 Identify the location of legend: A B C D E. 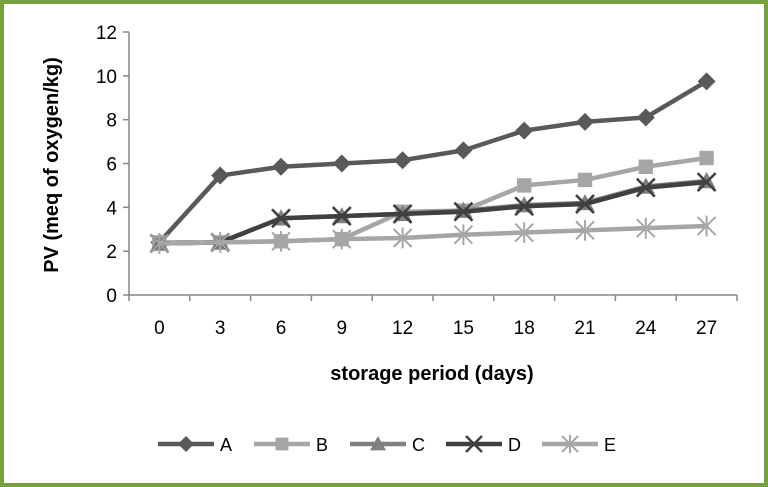
(387, 444).